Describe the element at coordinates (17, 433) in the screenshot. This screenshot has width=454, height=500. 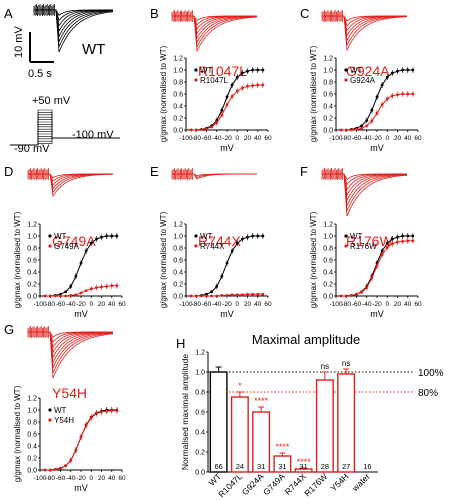
I see `y-axis-label: g/gmax (normalised to WT)` at that location.